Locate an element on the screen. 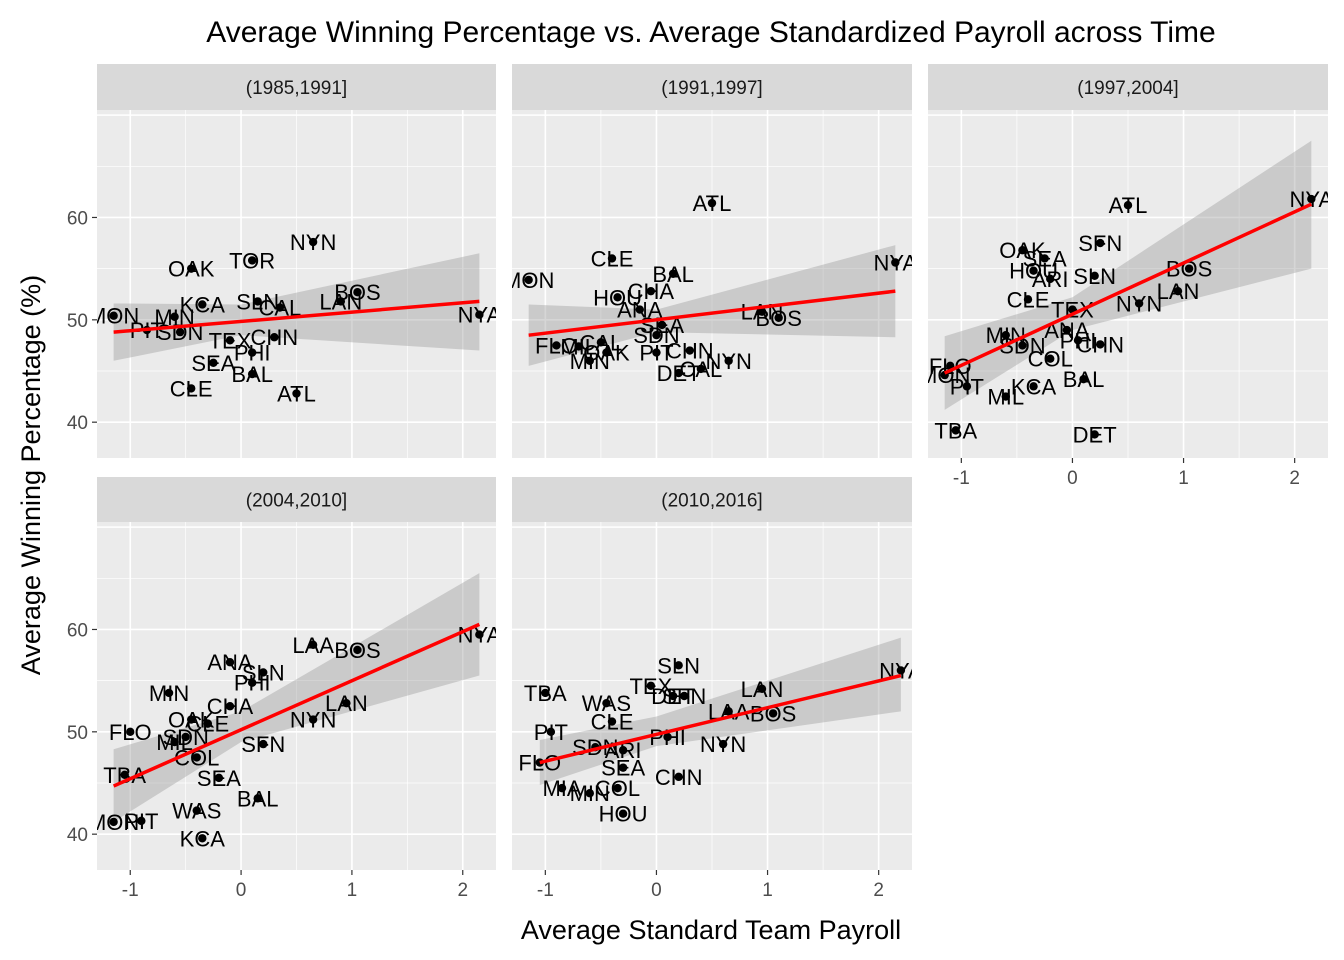 The width and height of the screenshot is (1344, 960). point-label: LAN is located at coordinates (346, 703).